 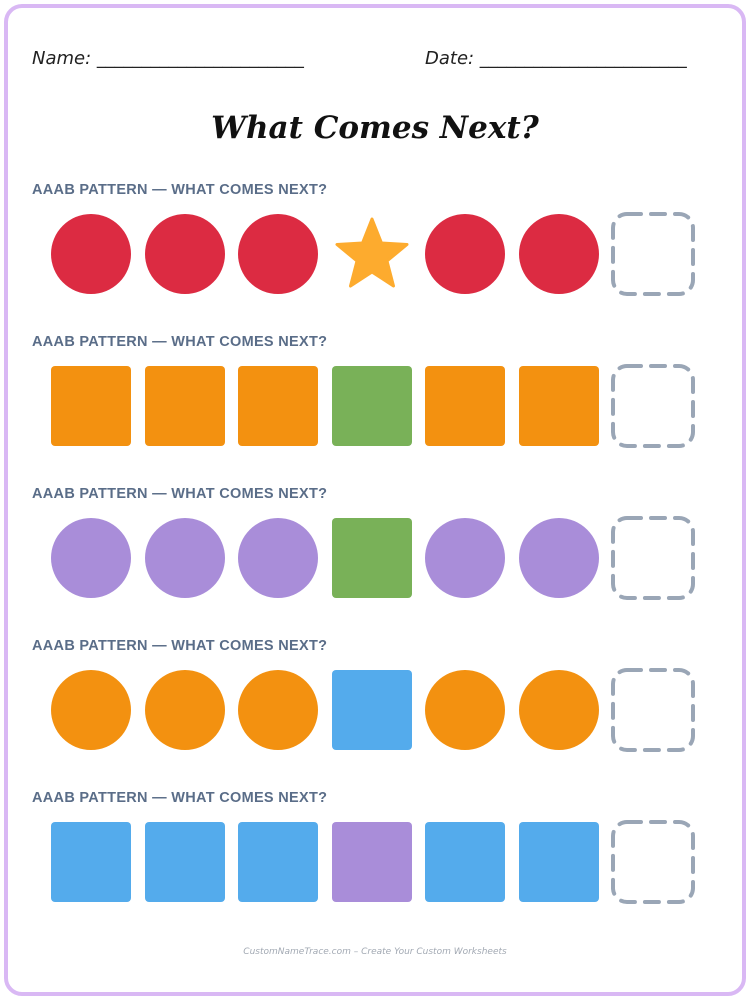 I want to click on date-line: Date: _______________________, so click(x=556, y=58).